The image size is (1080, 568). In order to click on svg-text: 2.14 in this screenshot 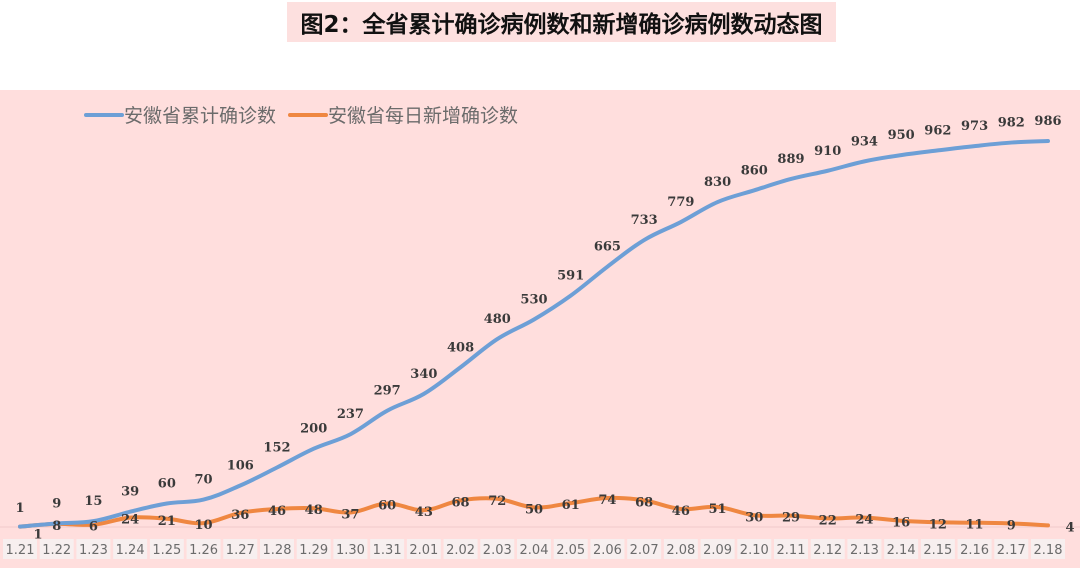, I will do `click(901, 550)`.